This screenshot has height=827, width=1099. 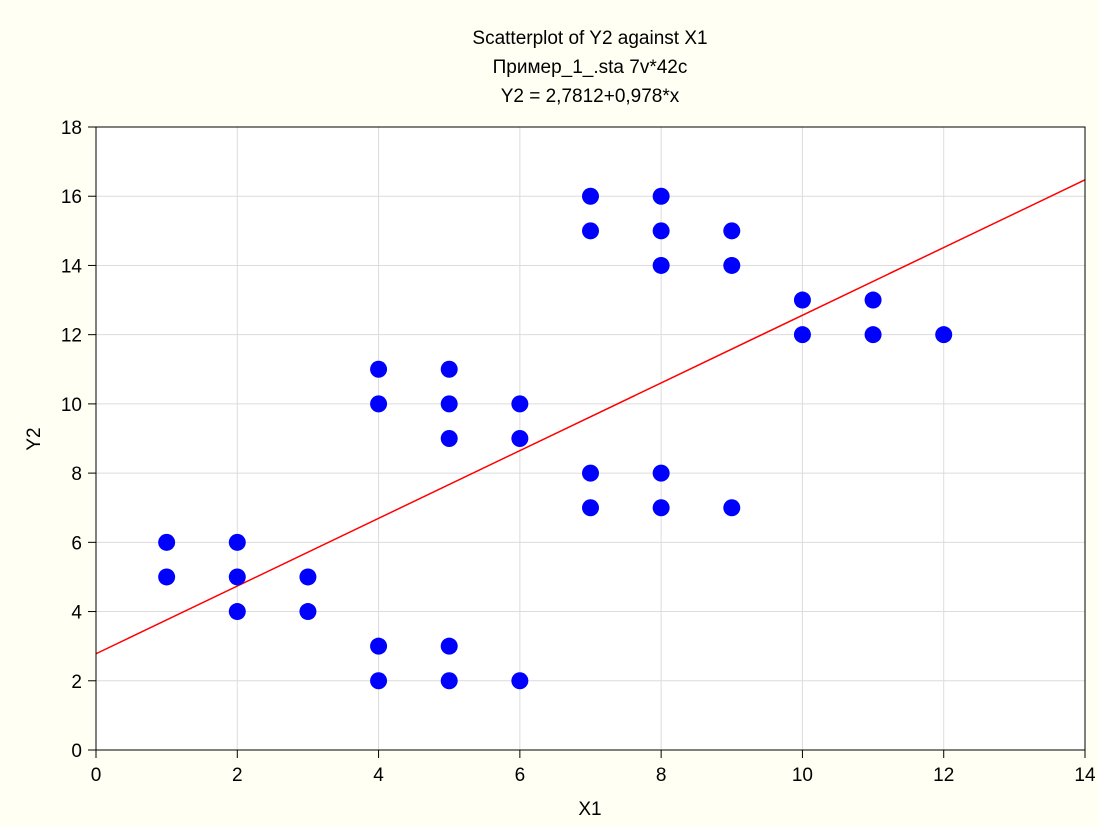 What do you see at coordinates (34, 438) in the screenshot?
I see `y-axis-label: Y2` at bounding box center [34, 438].